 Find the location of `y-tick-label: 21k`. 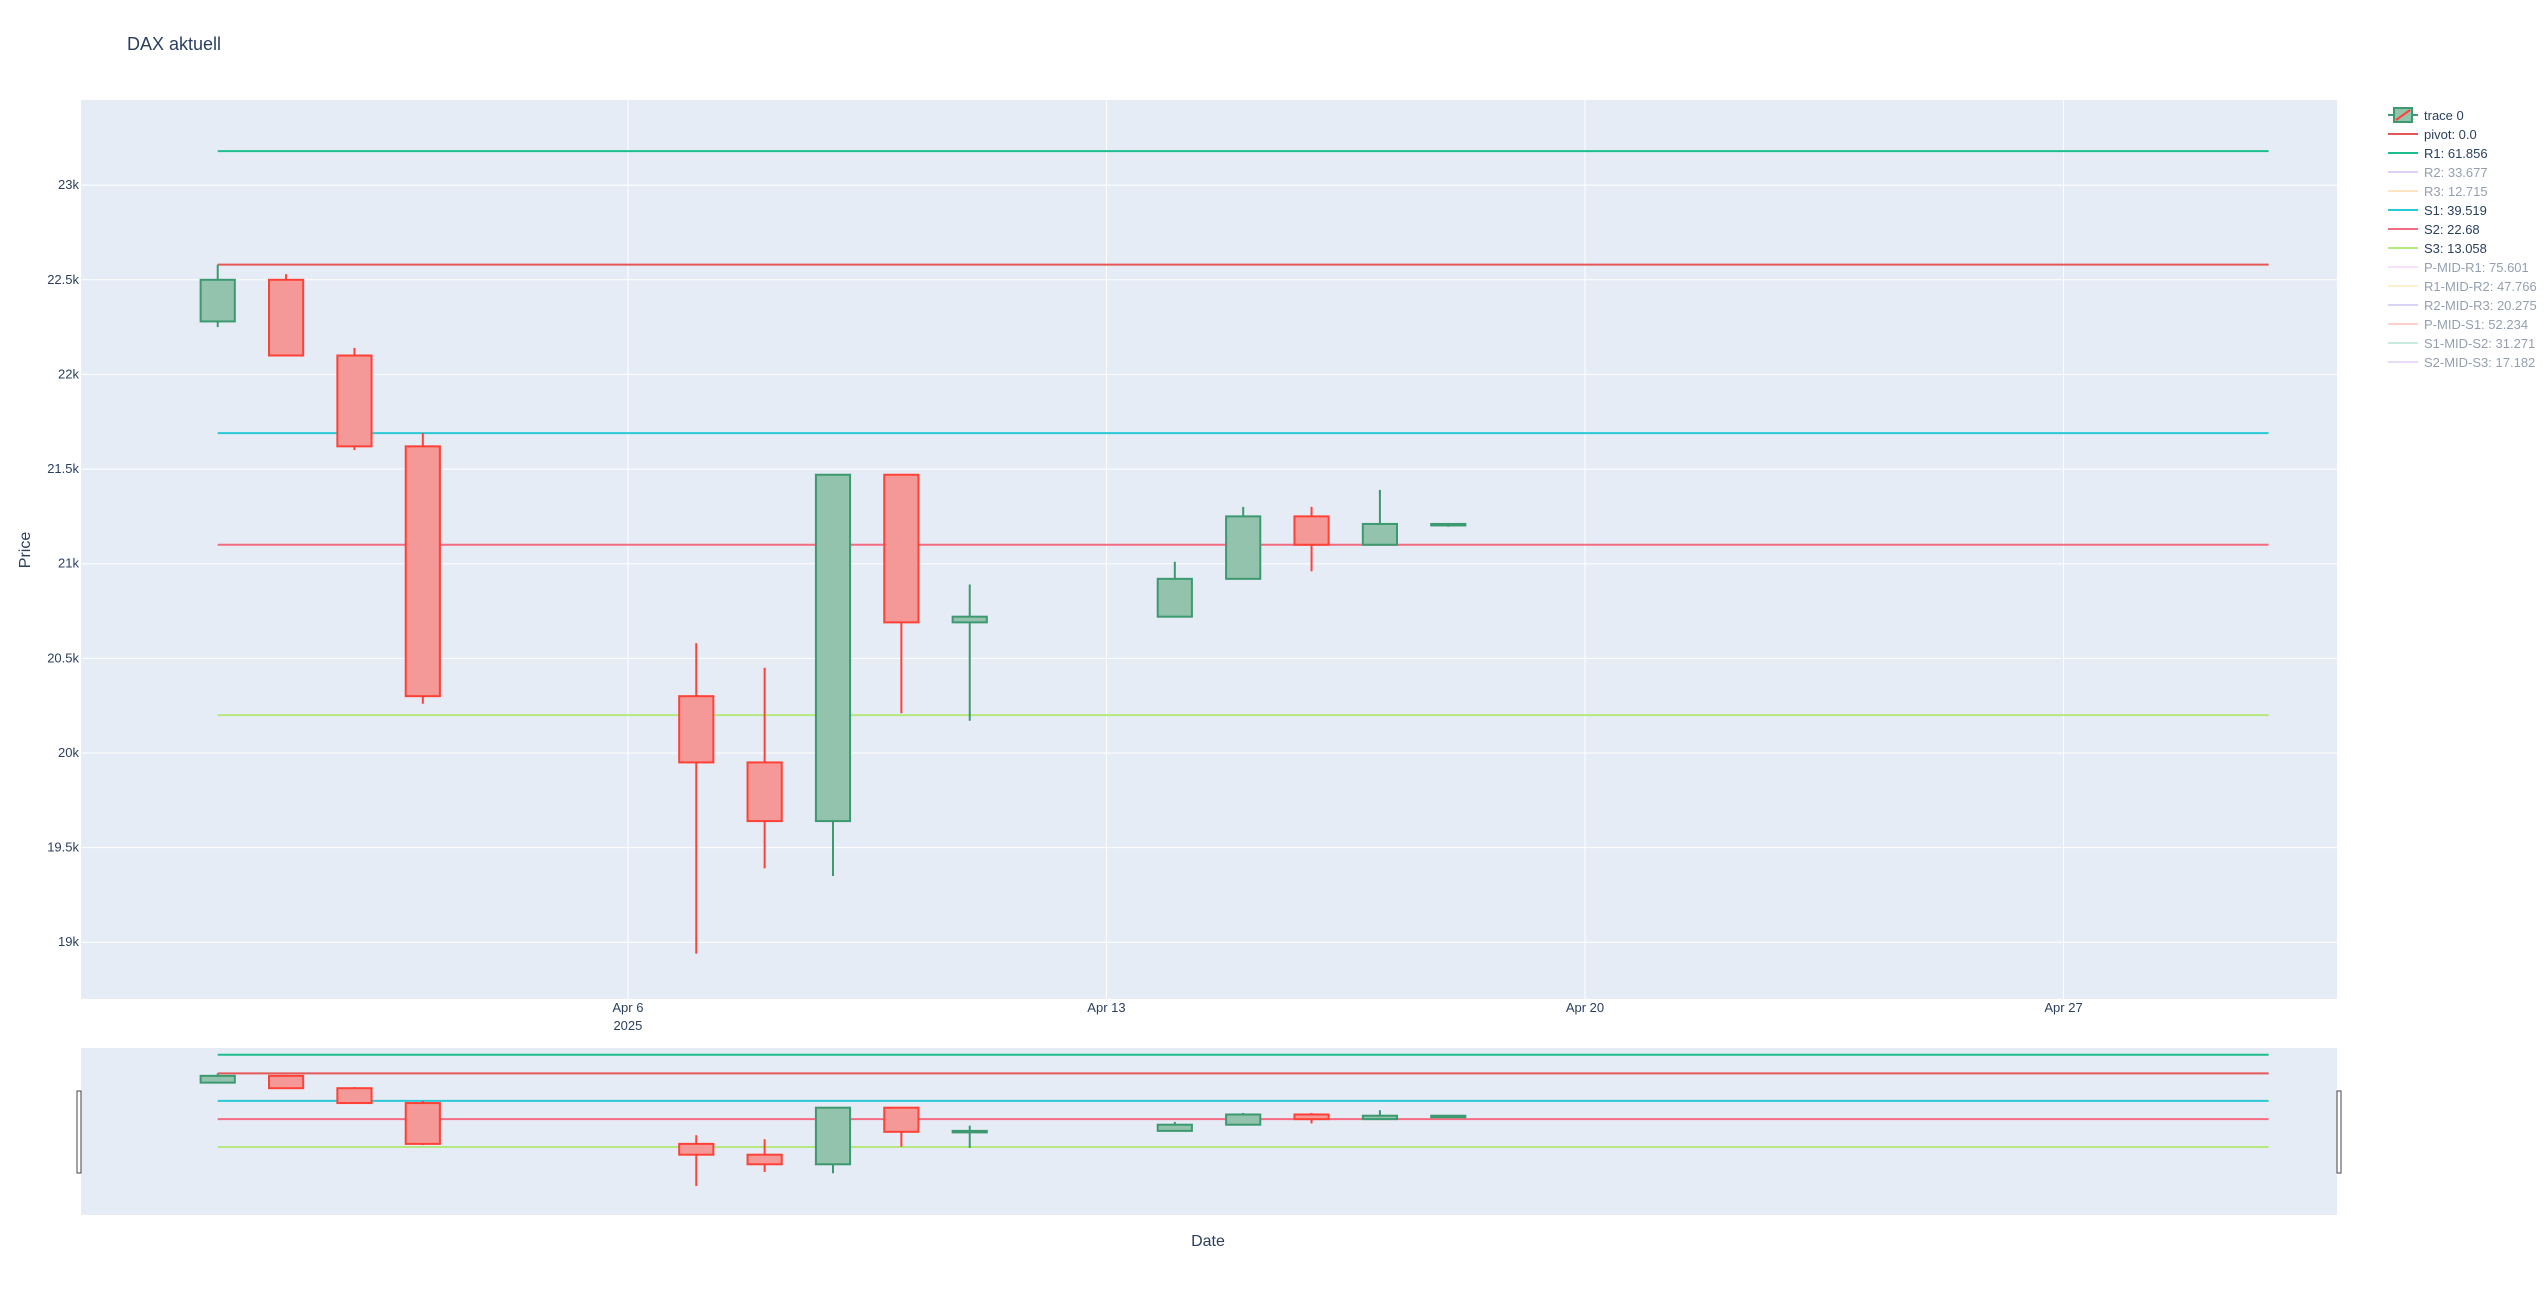

y-tick-label: 21k is located at coordinates (68, 563).